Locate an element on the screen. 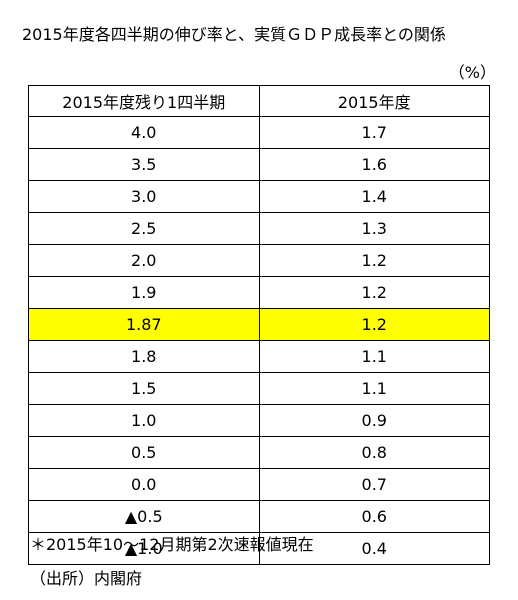  table-row: 1.5 1.1 is located at coordinates (259, 388).